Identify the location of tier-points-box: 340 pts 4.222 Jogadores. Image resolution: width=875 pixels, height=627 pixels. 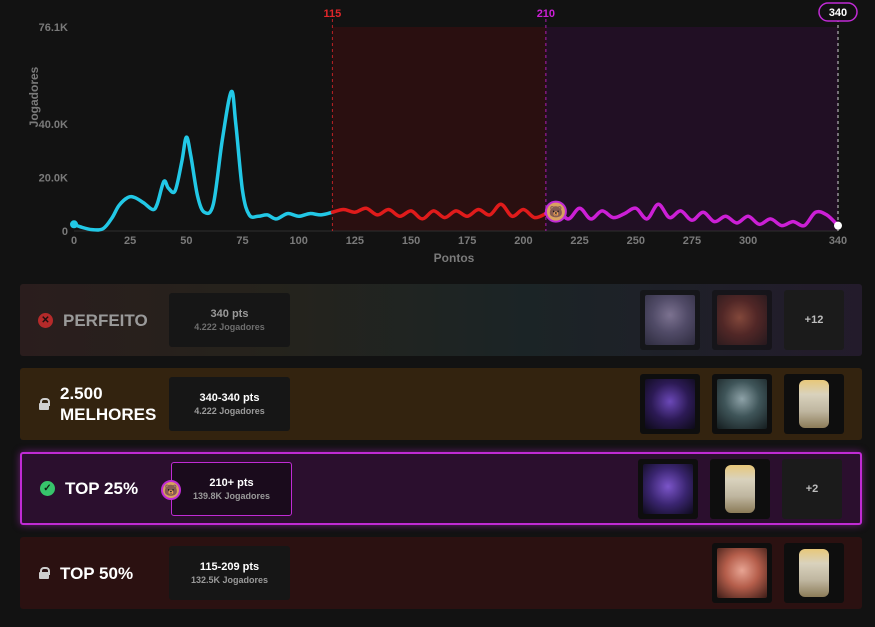
(229, 320).